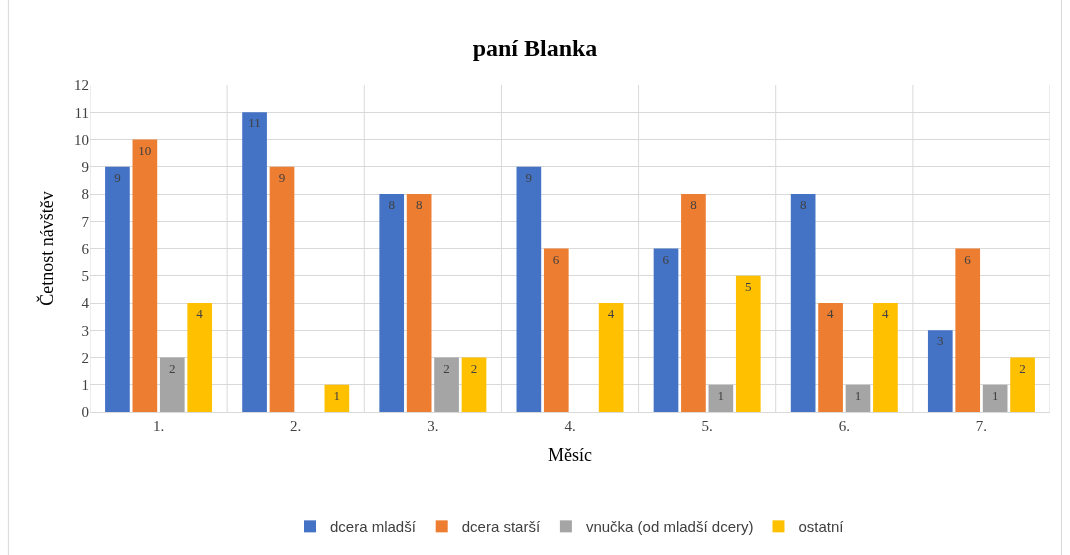 Image resolution: width=1070 pixels, height=555 pixels. Describe the element at coordinates (981, 426) in the screenshot. I see `x-tick-label: 7.` at that location.